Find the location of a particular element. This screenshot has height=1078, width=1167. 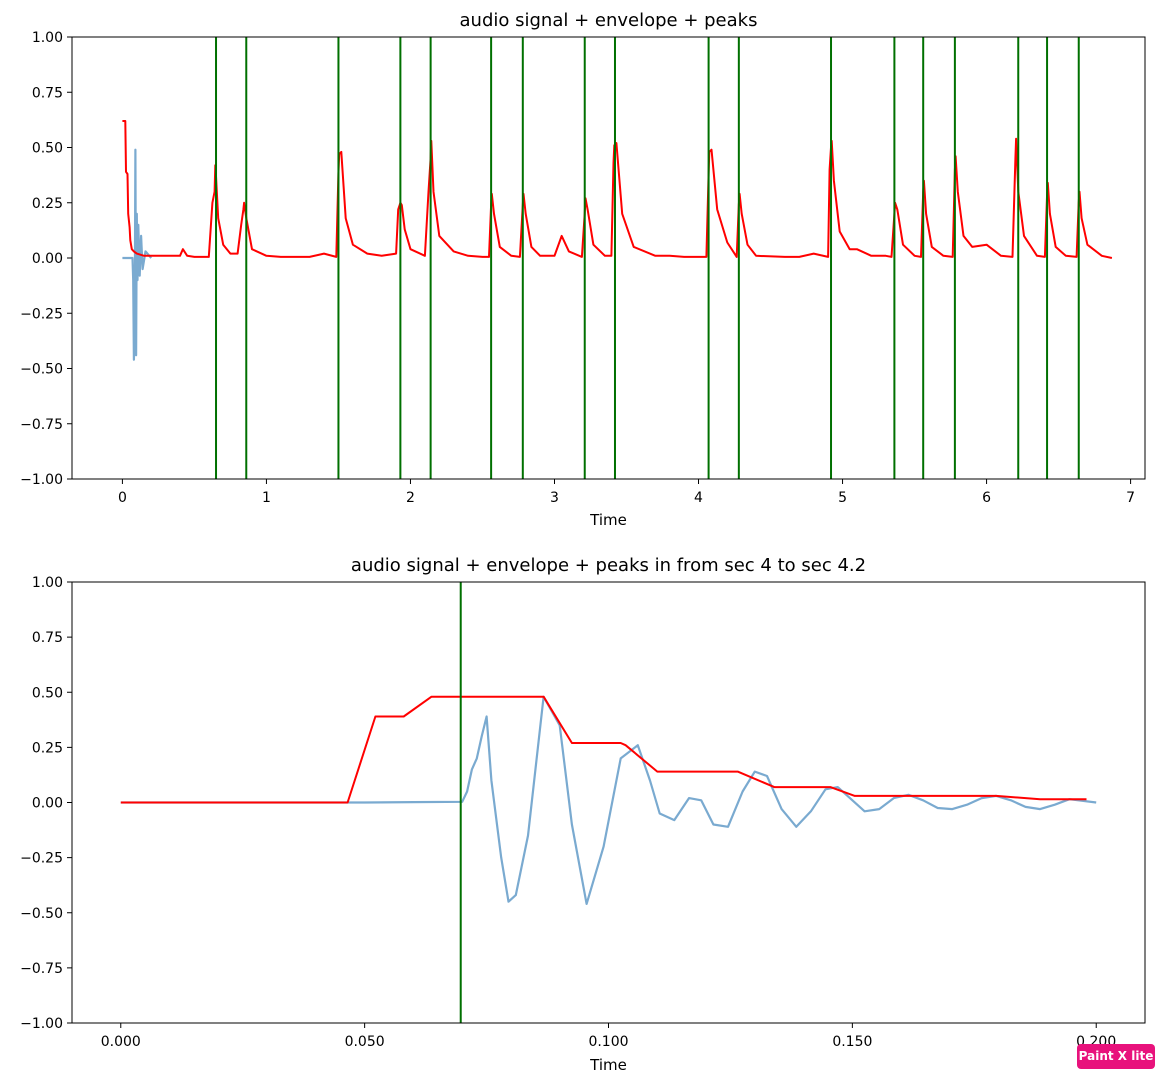

x-tick-label: 0.100 is located at coordinates (608, 1042).